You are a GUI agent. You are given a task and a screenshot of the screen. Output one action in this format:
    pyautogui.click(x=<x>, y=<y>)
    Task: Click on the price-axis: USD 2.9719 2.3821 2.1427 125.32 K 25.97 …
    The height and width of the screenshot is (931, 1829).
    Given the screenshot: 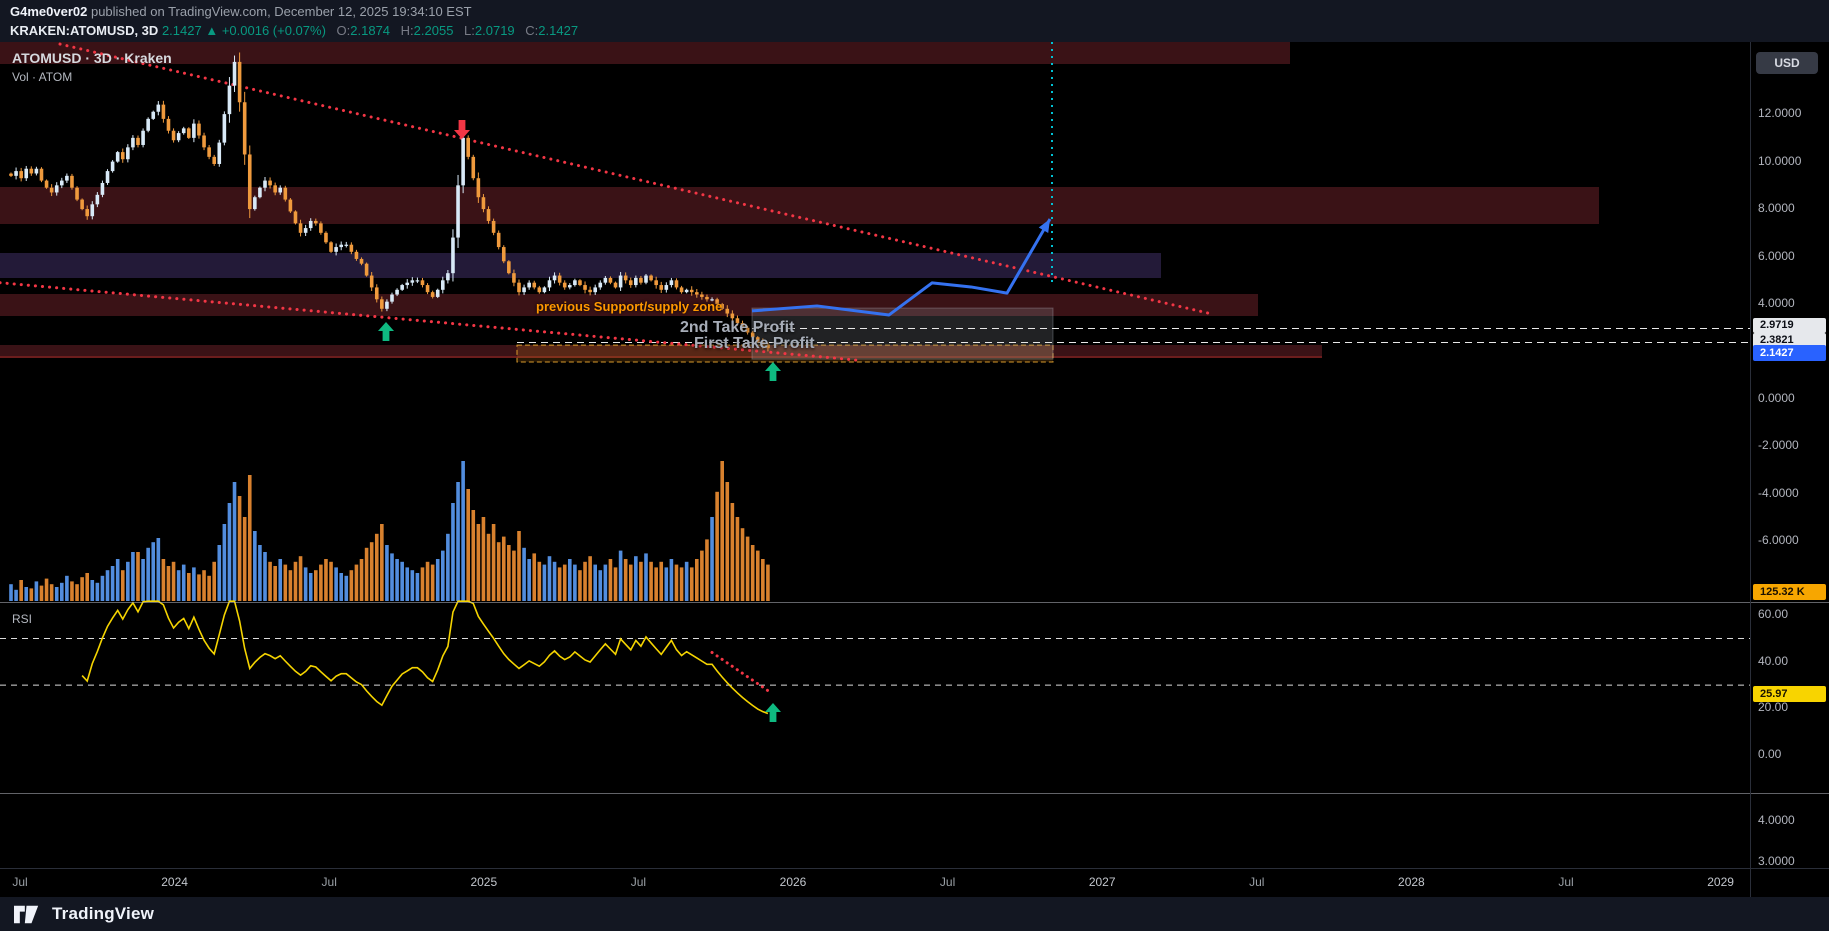 What is the action you would take?
    pyautogui.click(x=1789, y=465)
    